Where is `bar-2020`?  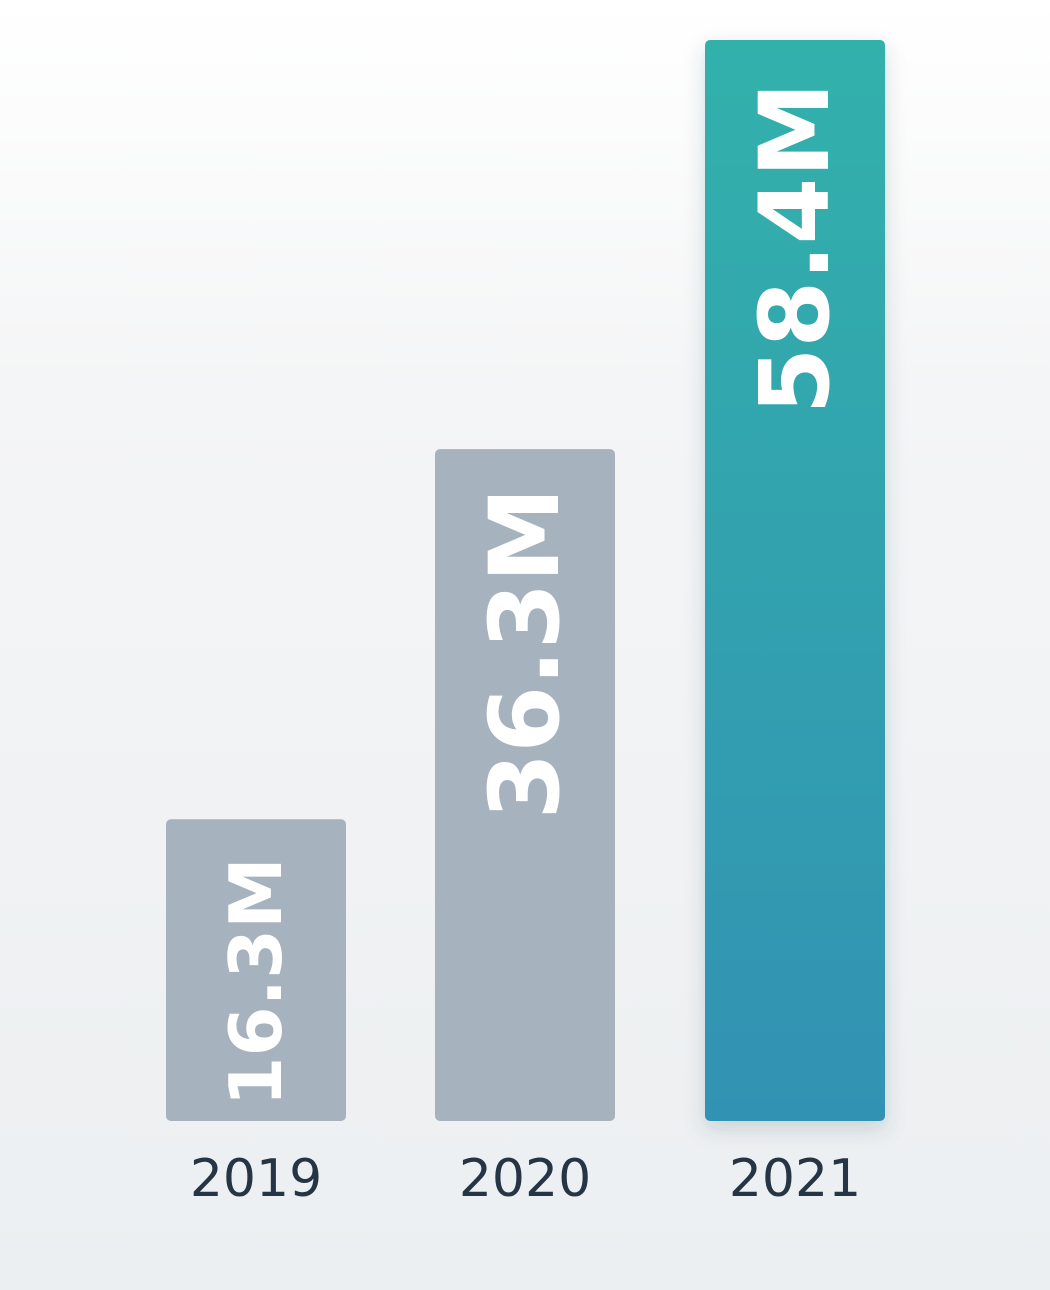
bar-2020 is located at coordinates (525, 785).